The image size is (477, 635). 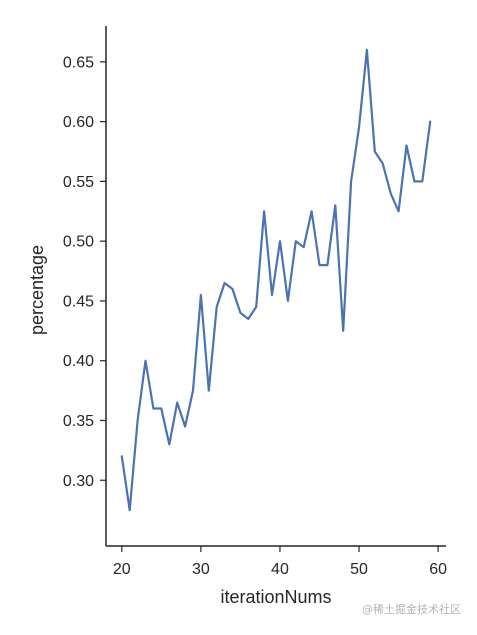 What do you see at coordinates (280, 569) in the screenshot?
I see `x-tick-label: 40` at bounding box center [280, 569].